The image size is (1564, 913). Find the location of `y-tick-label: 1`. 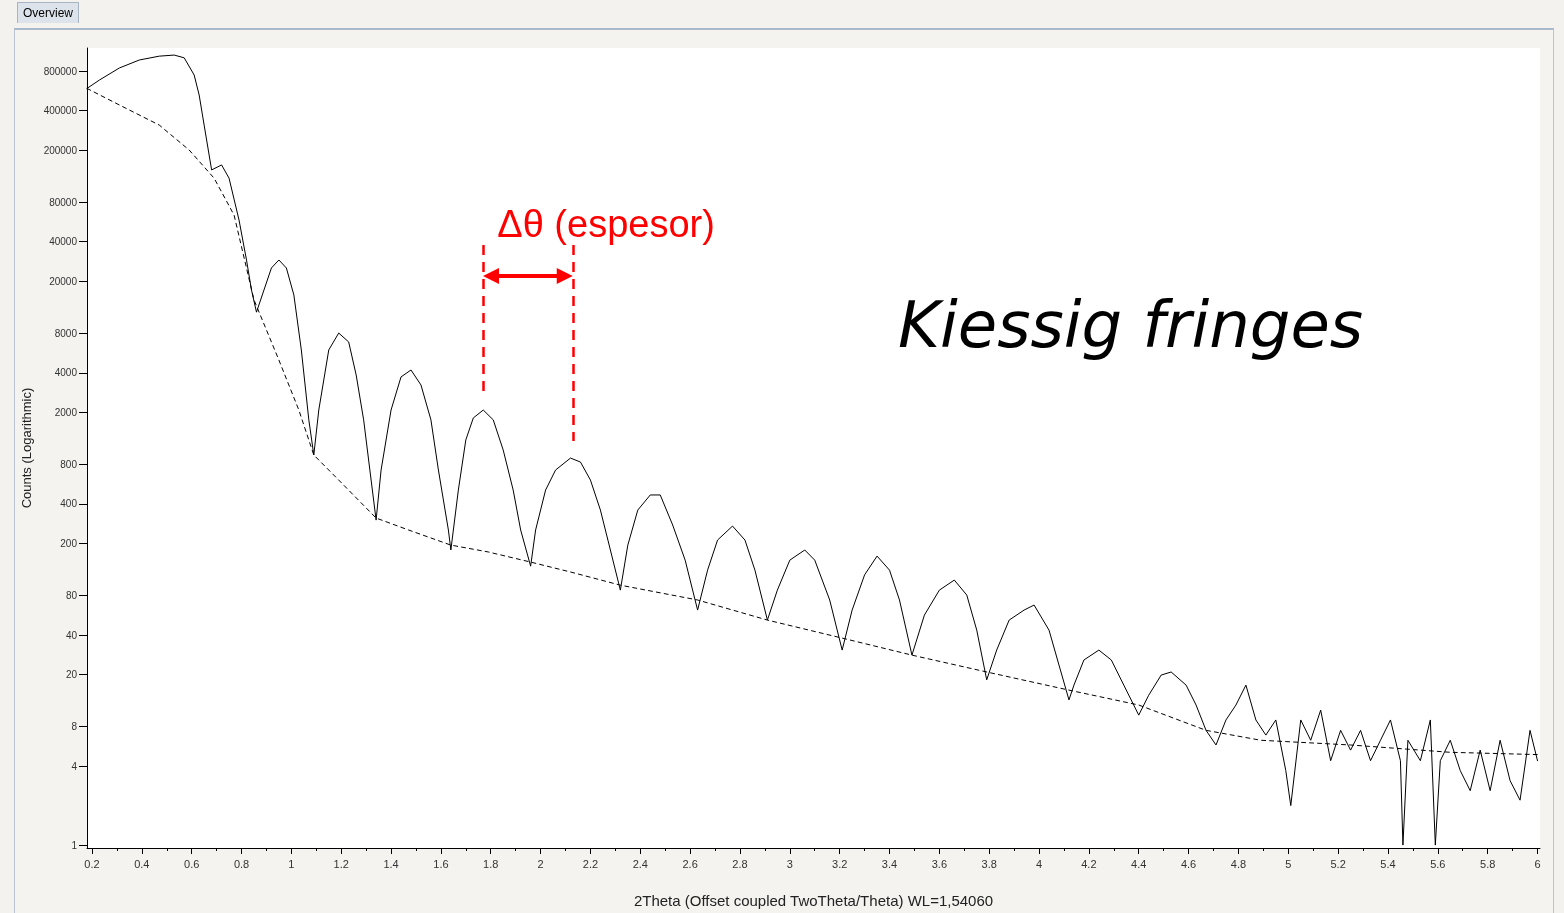

y-tick-label: 1 is located at coordinates (74, 845).